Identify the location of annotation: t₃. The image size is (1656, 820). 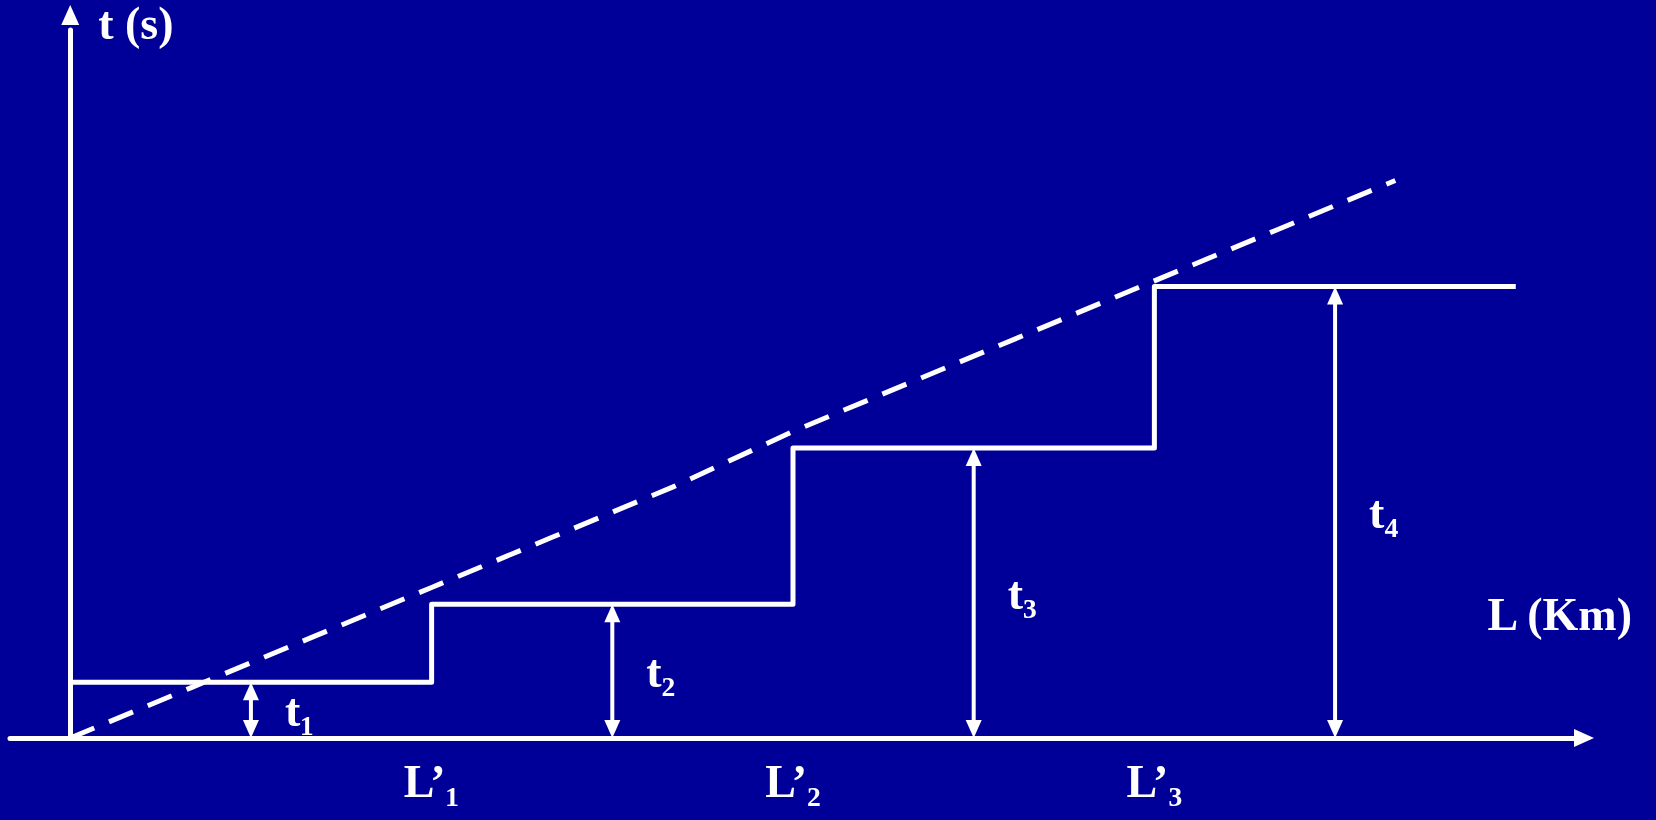
(1022, 593).